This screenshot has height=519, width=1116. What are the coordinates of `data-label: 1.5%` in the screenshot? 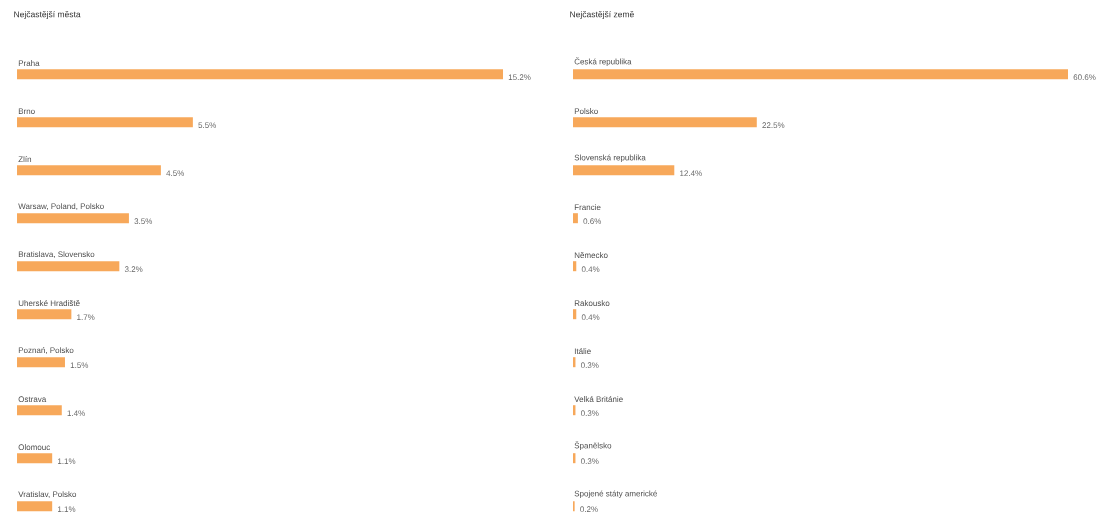 It's located at (79, 365).